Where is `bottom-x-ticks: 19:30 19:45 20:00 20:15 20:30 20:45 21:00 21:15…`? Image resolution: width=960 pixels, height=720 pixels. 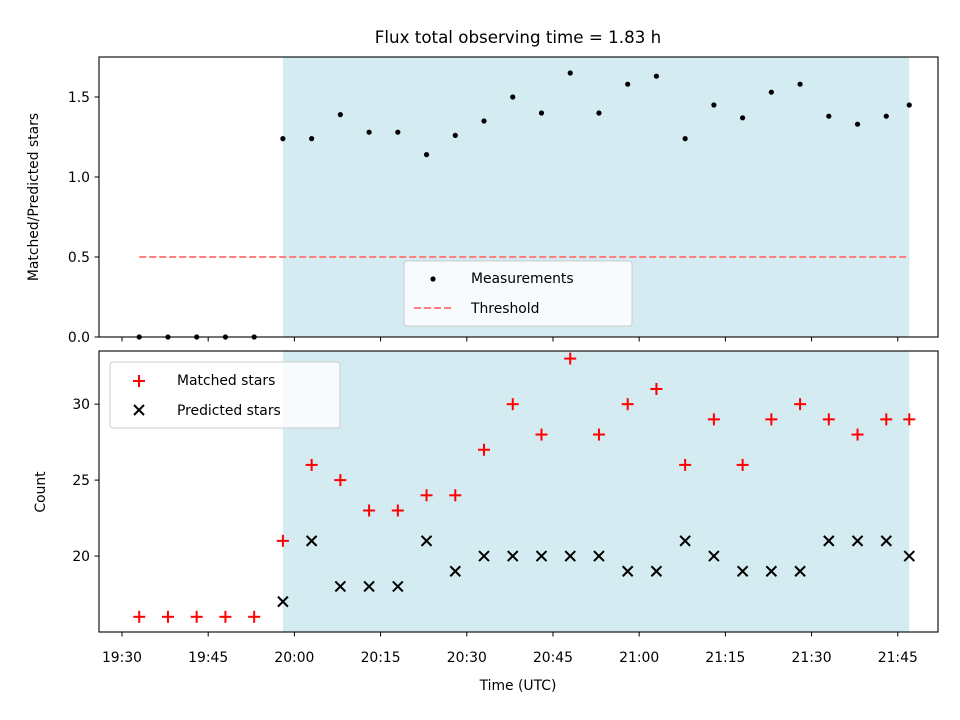 bottom-x-ticks: 19:30 19:45 20:00 20:15 20:30 20:45 21:00 21:15… is located at coordinates (510, 649).